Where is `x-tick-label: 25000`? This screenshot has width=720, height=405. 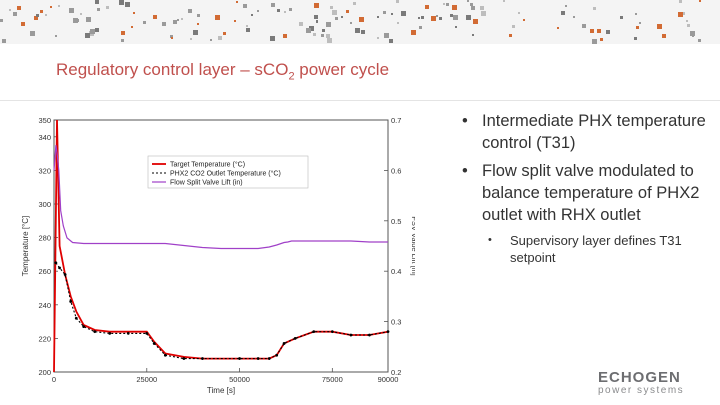 x-tick-label: 25000 is located at coordinates (146, 379).